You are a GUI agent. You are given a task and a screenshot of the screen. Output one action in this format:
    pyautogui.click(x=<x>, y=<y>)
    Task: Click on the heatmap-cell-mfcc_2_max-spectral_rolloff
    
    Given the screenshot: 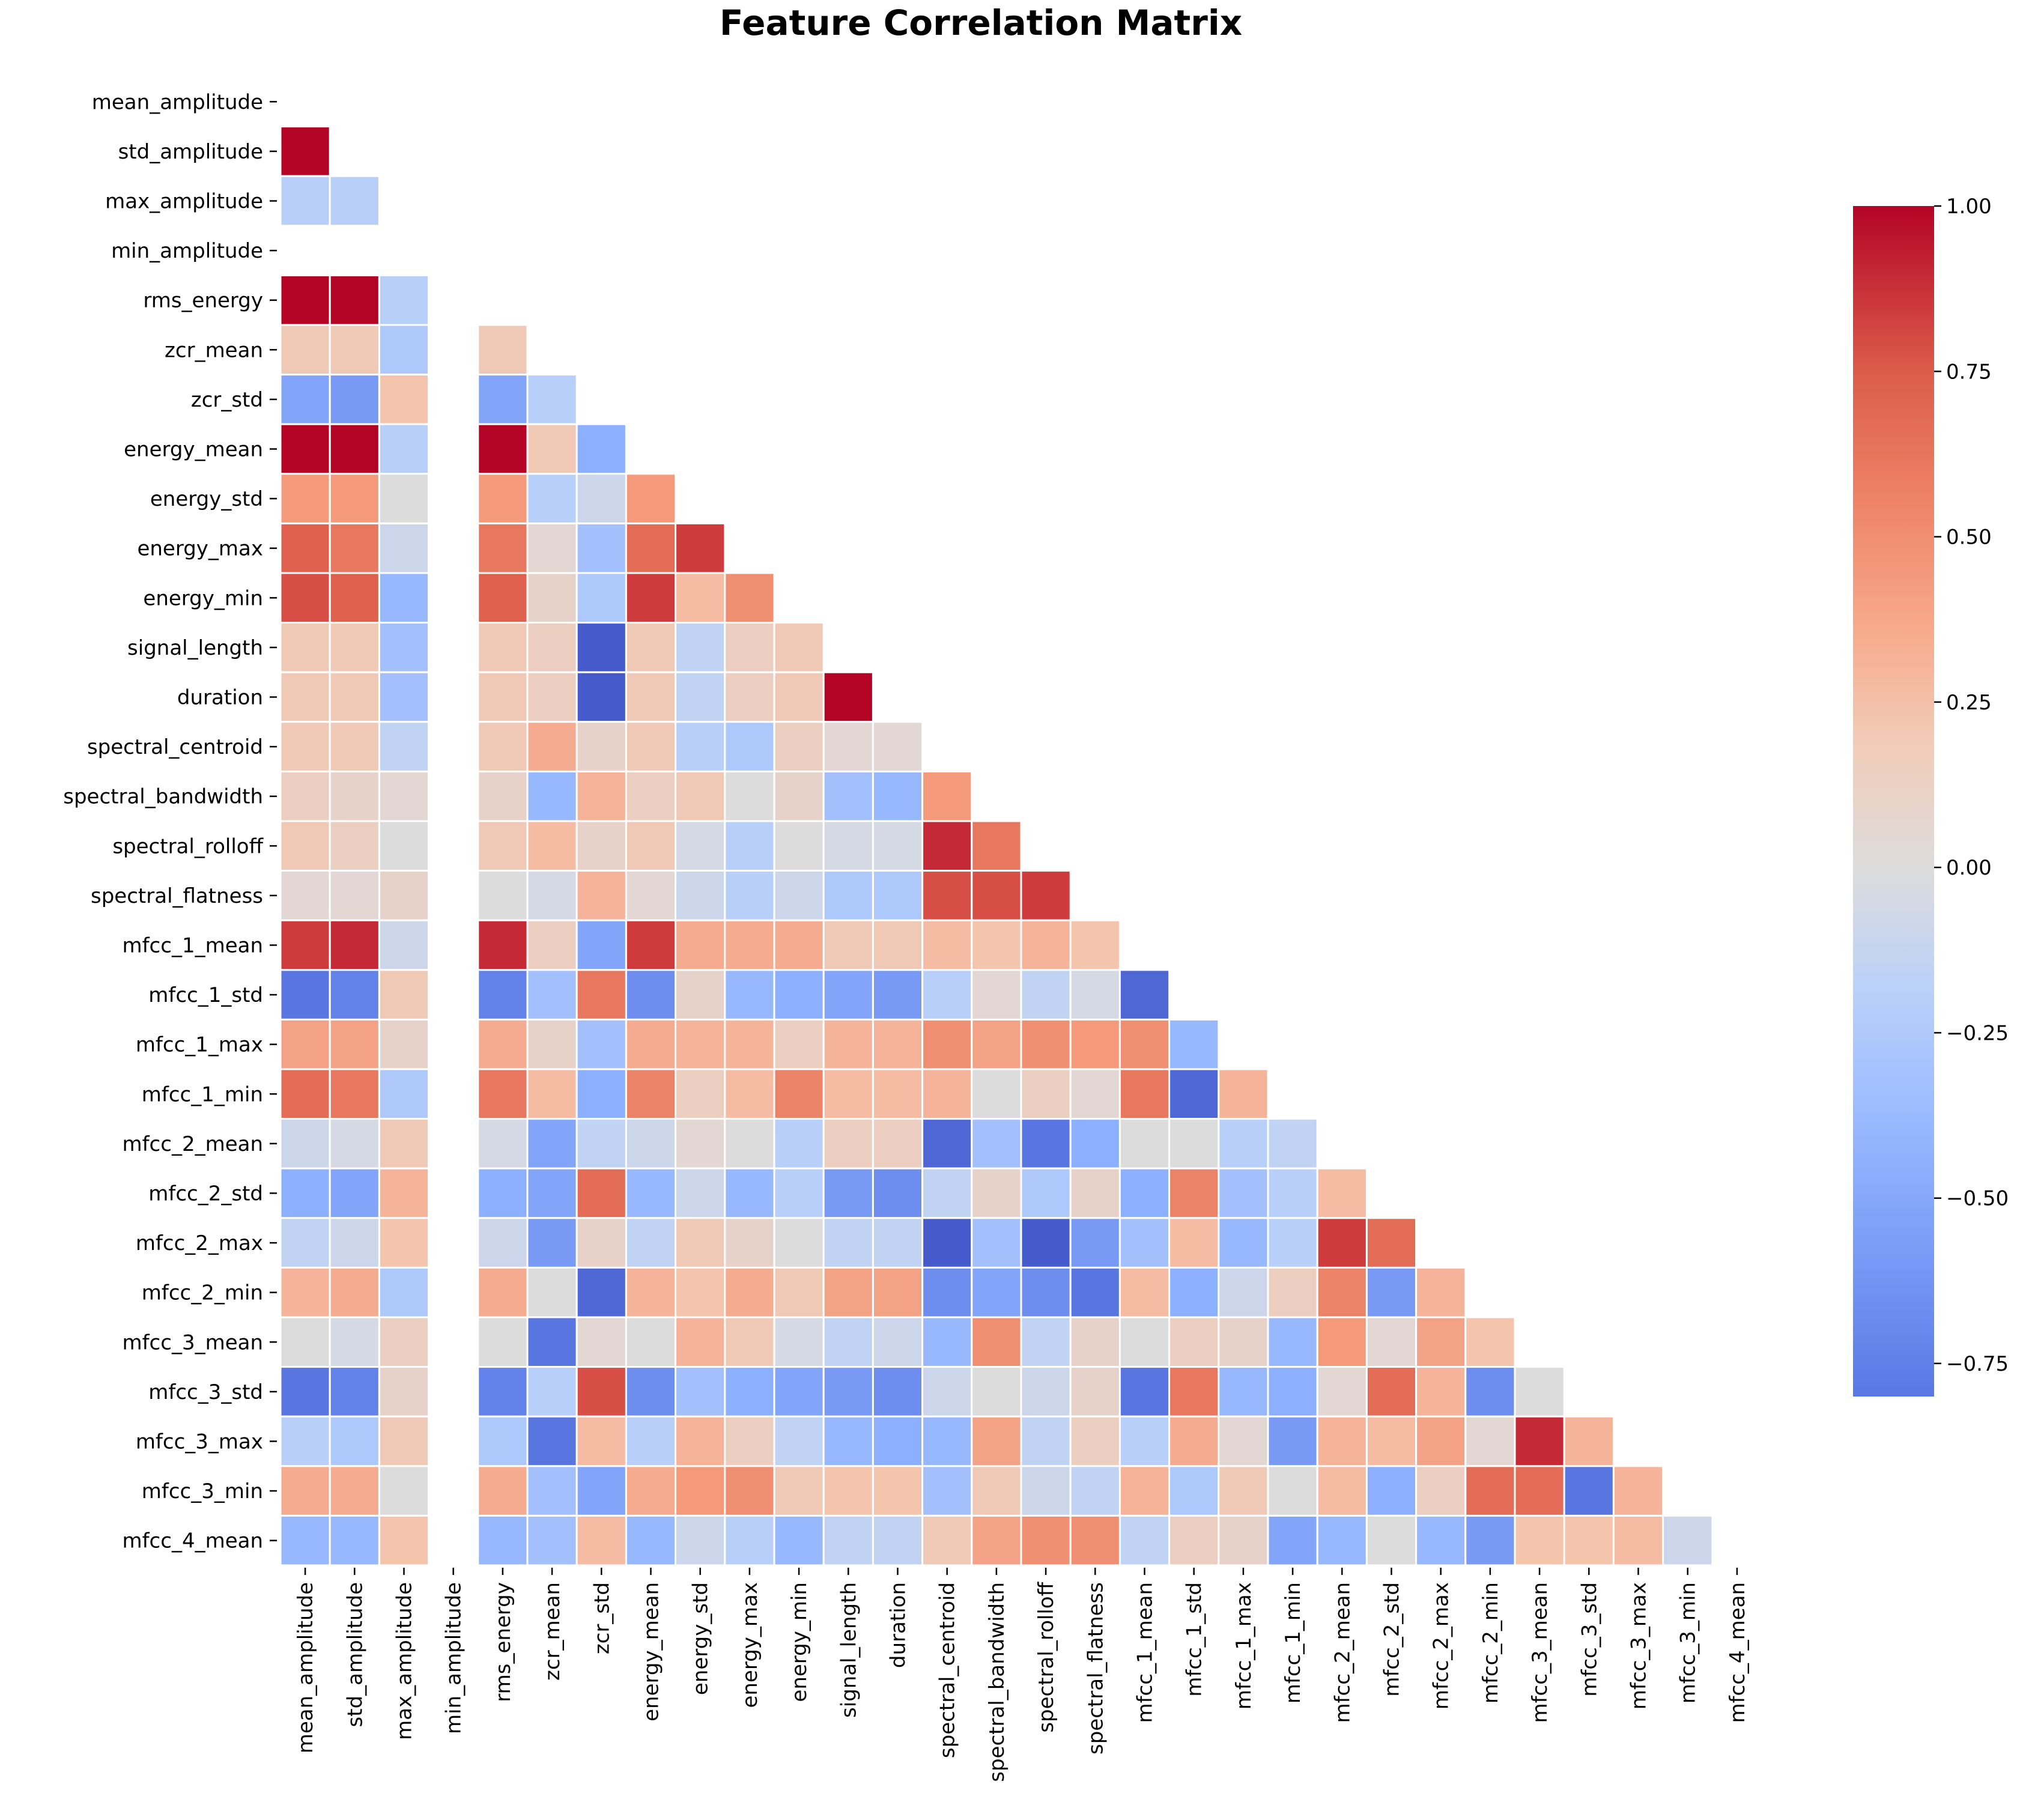 What is the action you would take?
    pyautogui.click(x=1046, y=1243)
    